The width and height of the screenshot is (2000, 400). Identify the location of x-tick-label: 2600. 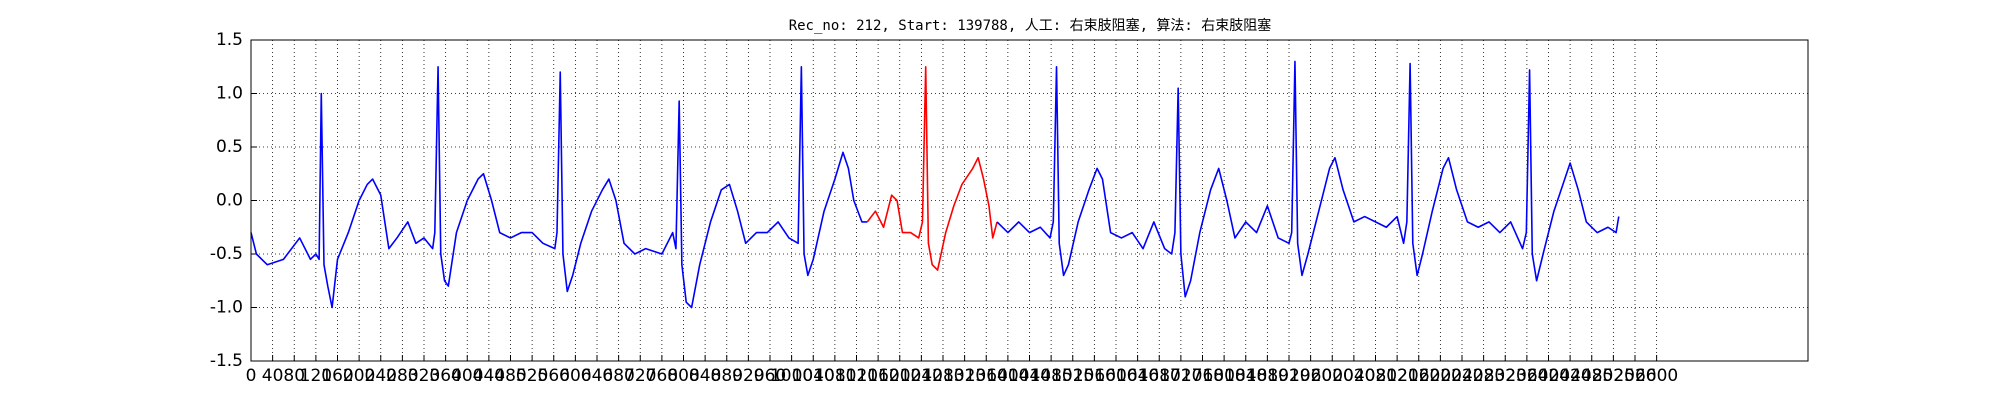
(1656, 376).